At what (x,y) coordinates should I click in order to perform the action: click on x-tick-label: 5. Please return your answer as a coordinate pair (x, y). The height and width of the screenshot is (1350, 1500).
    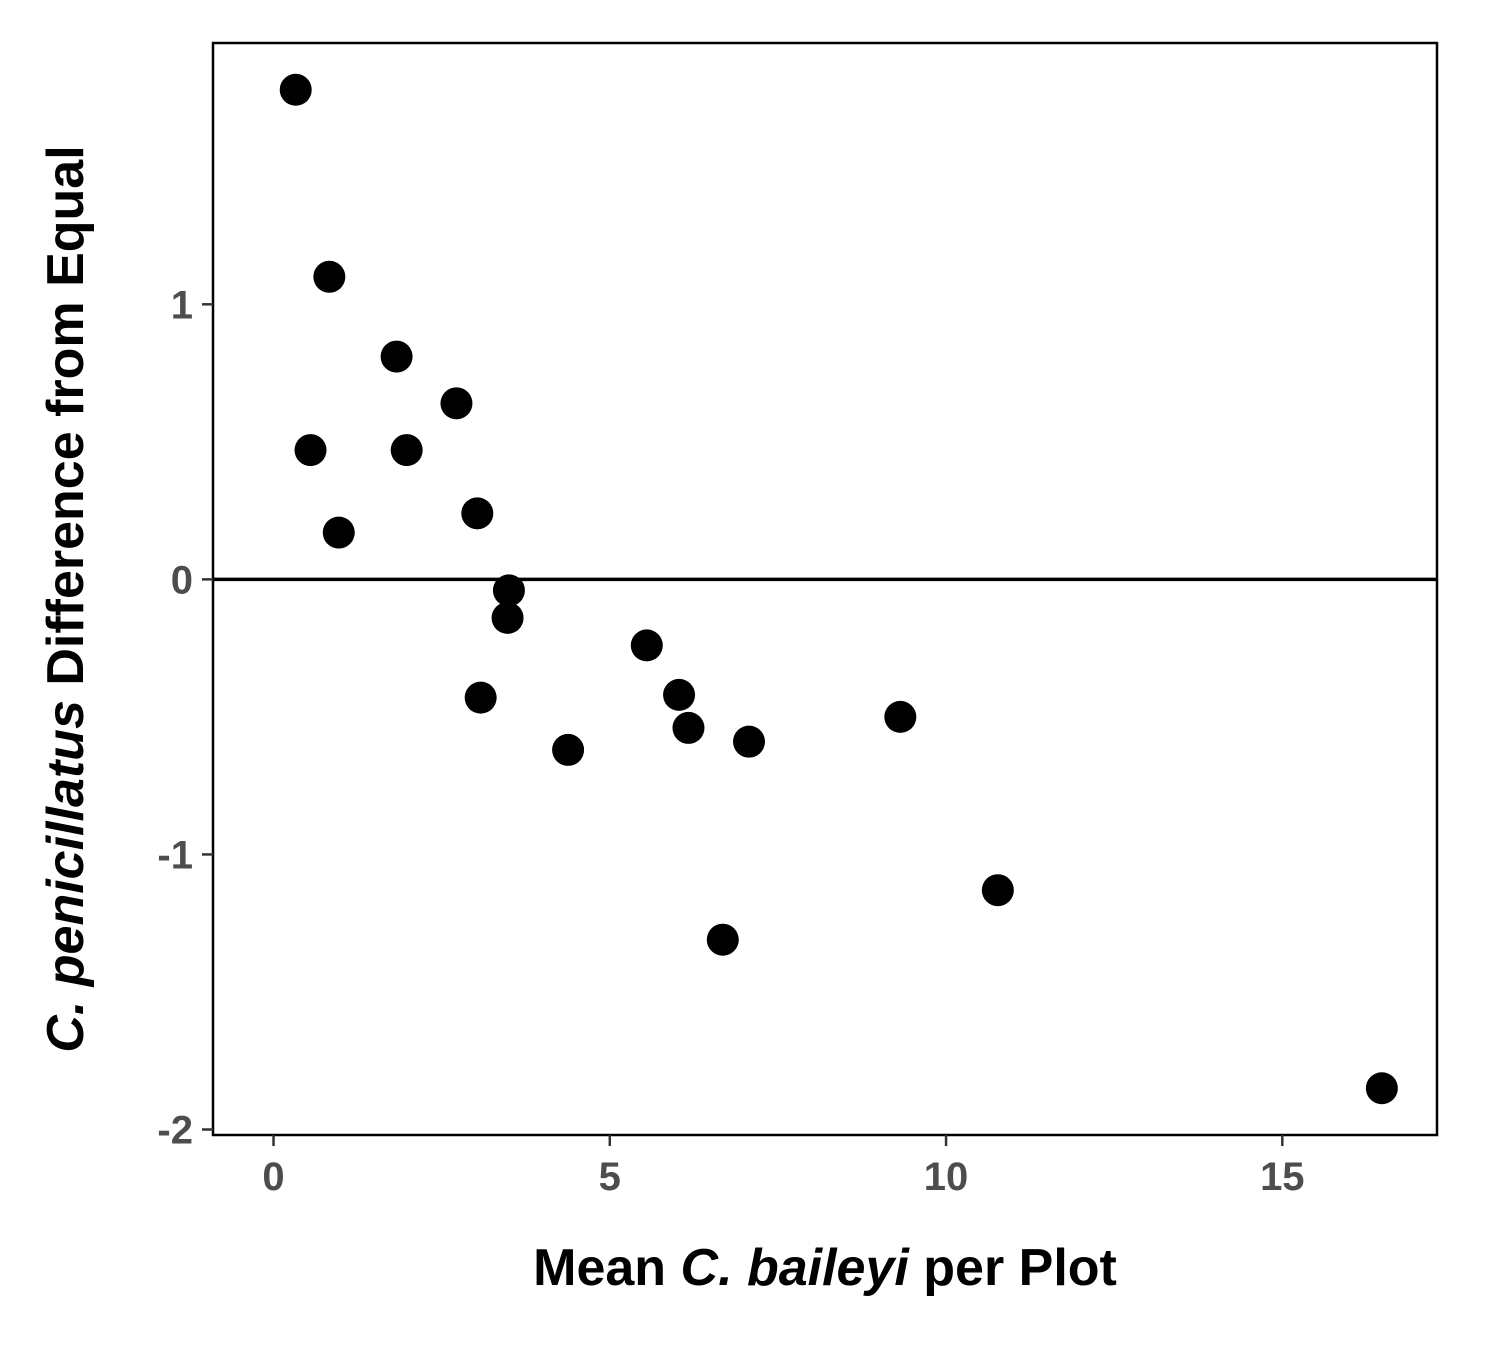
    Looking at the image, I should click on (610, 1177).